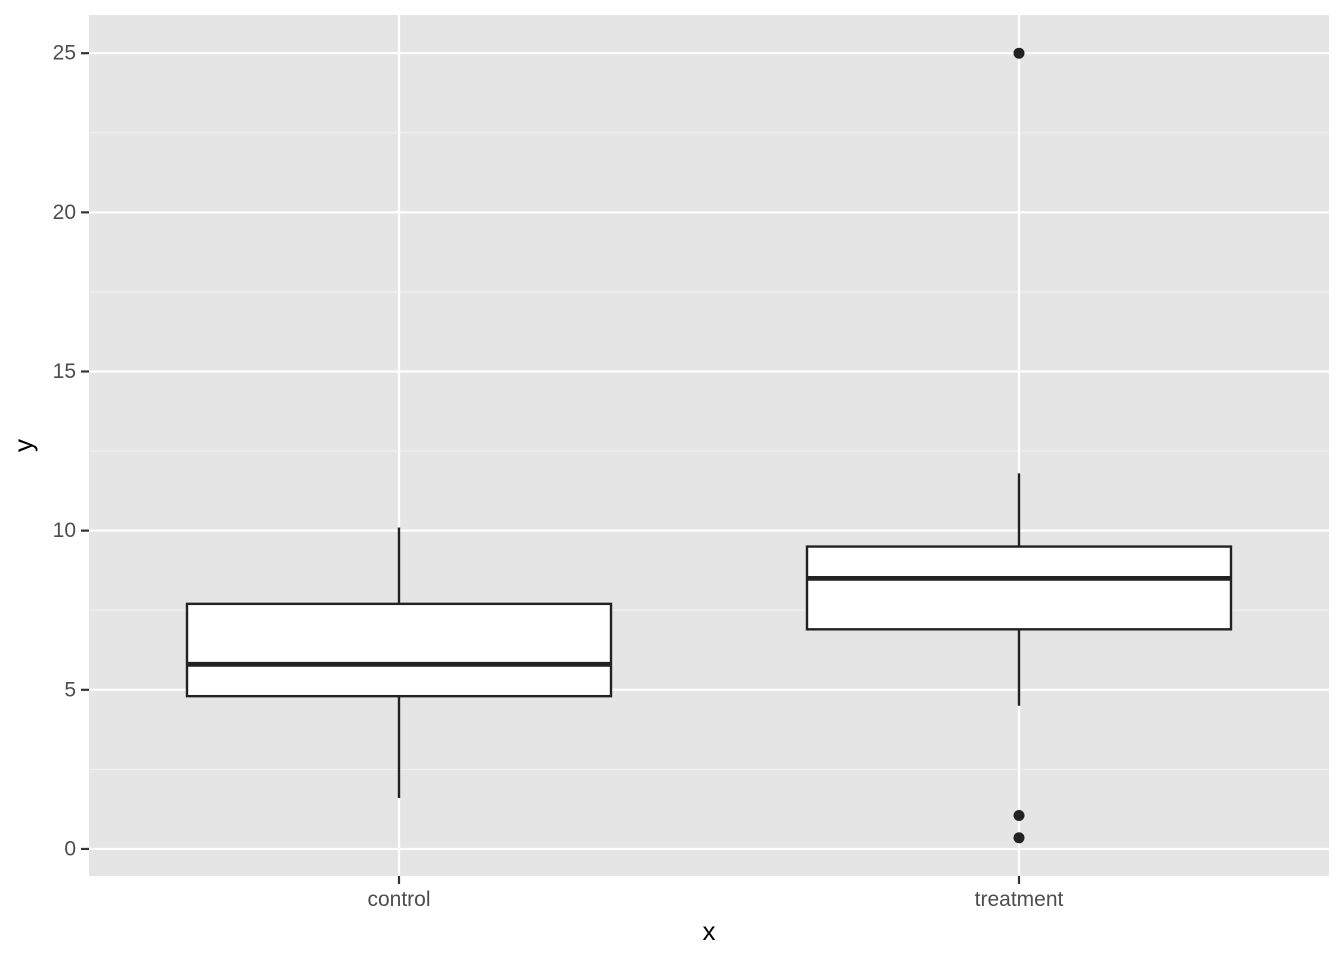 Image resolution: width=1344 pixels, height=965 pixels. What do you see at coordinates (64, 53) in the screenshot?
I see `y-tick-label: 25` at bounding box center [64, 53].